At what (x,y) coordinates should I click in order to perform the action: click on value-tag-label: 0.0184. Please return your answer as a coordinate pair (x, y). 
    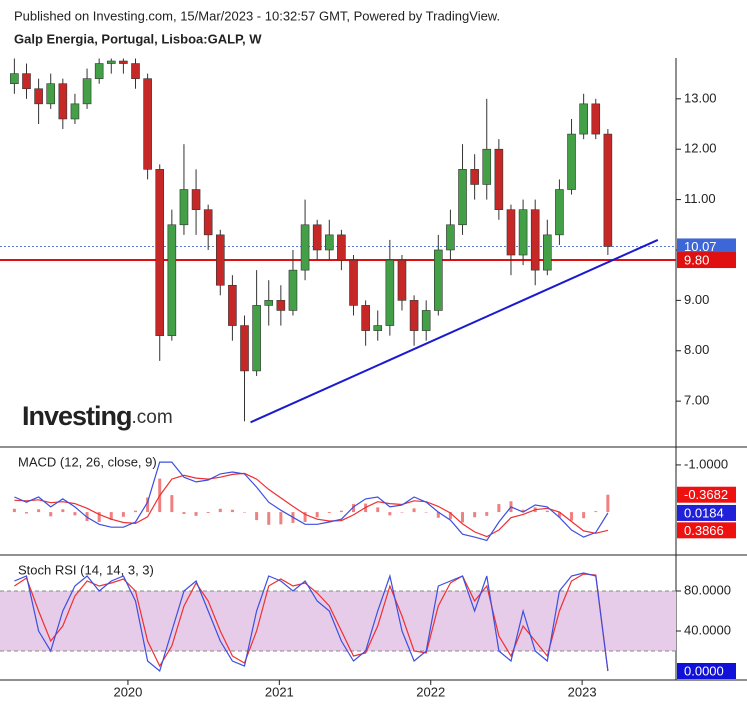
    Looking at the image, I should click on (704, 512).